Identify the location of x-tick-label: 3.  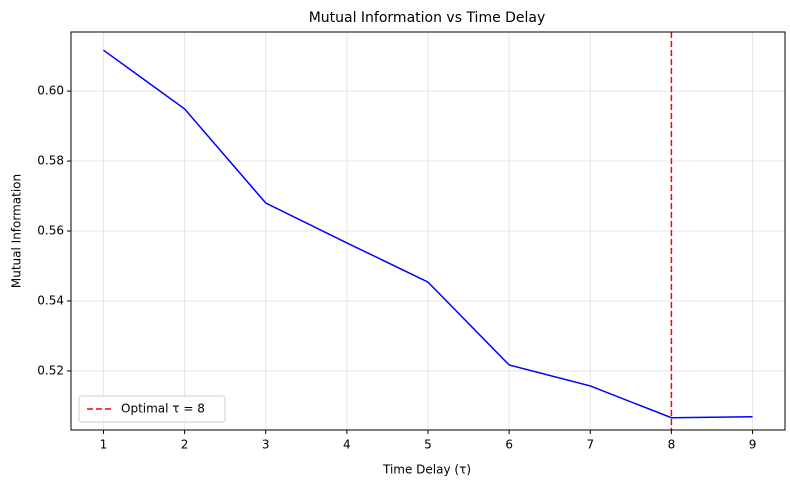
(266, 445).